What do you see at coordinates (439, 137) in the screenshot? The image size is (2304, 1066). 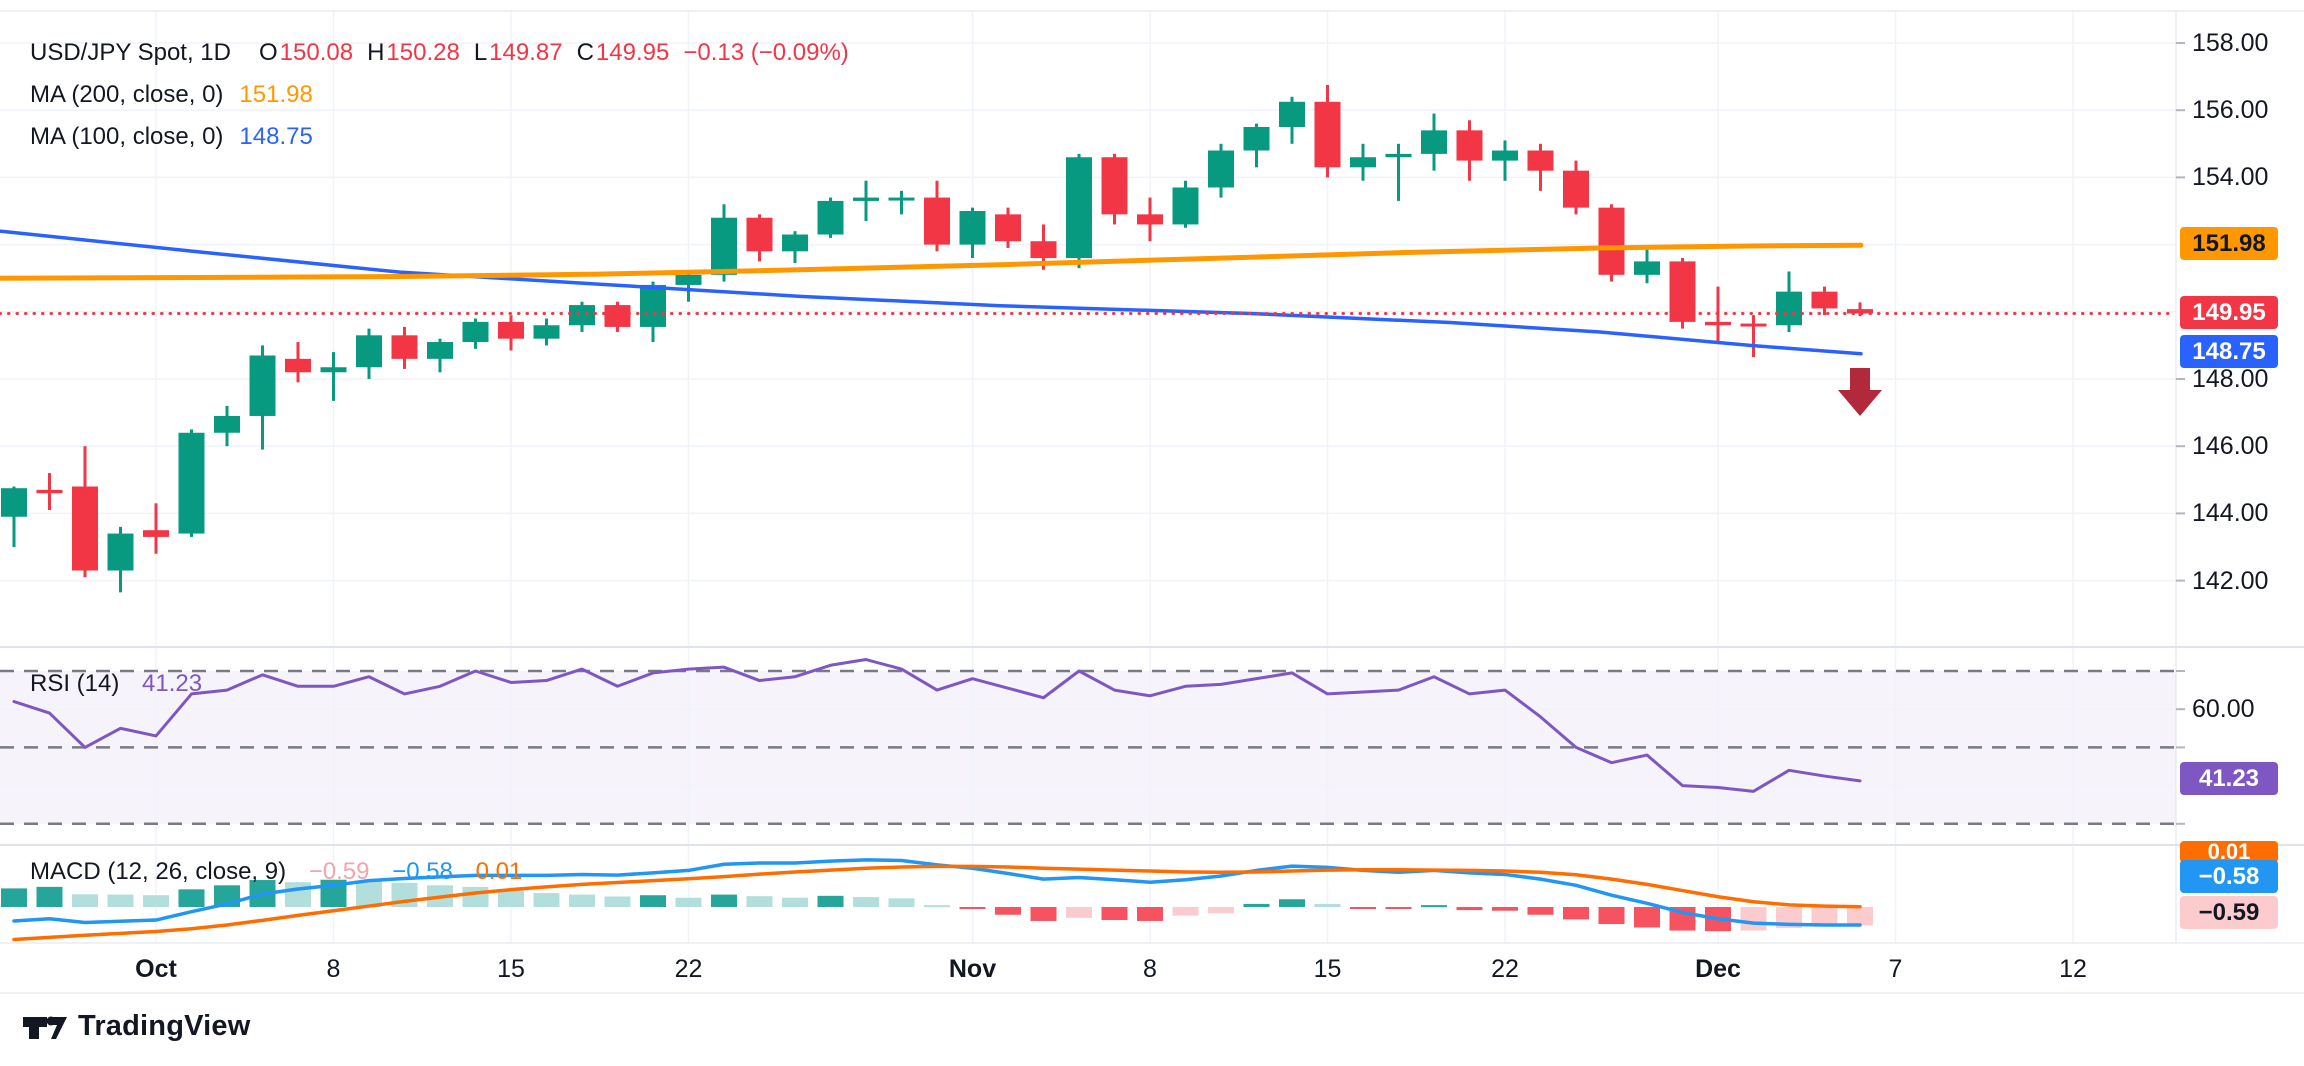 I see `ma100-legend-row: MA (100, close, 0) 148.75` at bounding box center [439, 137].